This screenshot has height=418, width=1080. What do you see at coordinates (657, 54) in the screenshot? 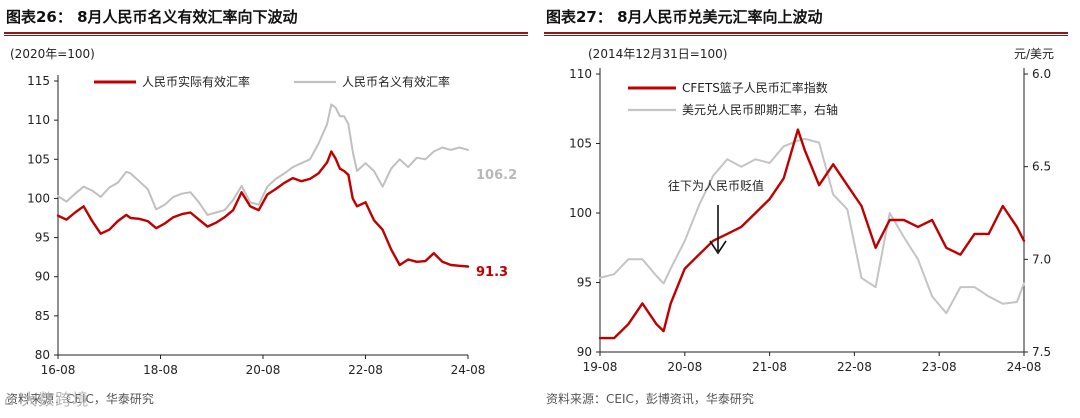
I see `base-note: (2014年12月31日=100)` at bounding box center [657, 54].